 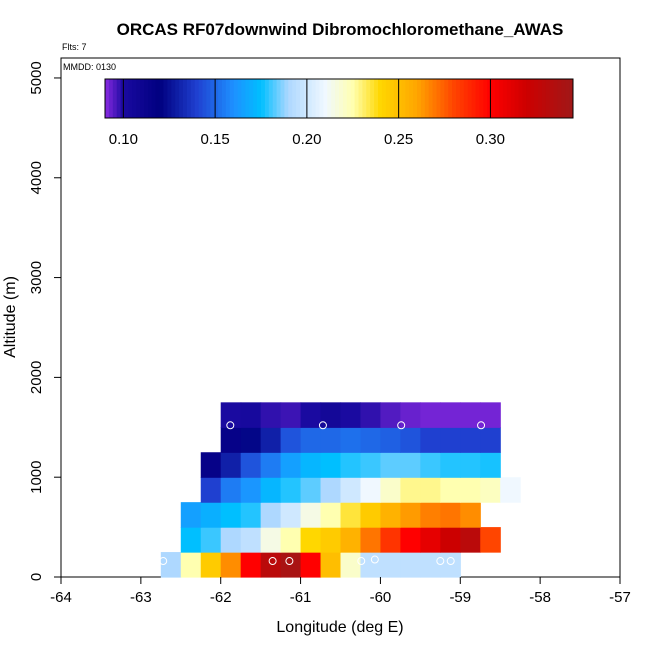 I want to click on y-tick-label: 5000, so click(x=36, y=77).